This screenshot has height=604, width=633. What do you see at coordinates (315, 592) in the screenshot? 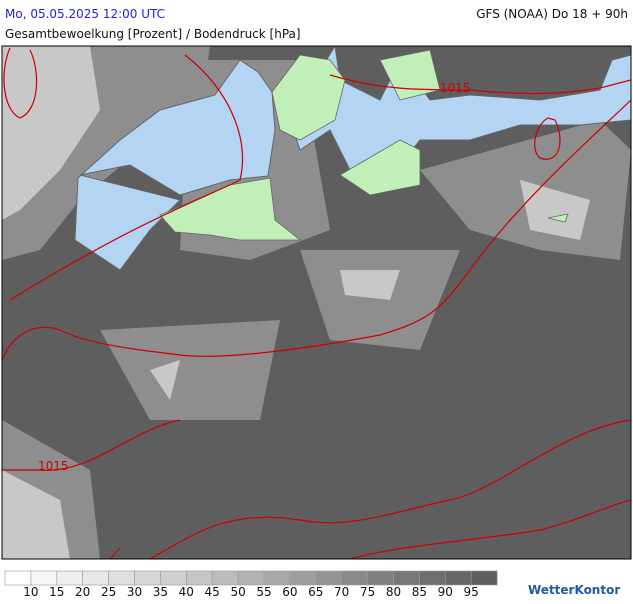
I see `legend-label: 65` at bounding box center [315, 592].